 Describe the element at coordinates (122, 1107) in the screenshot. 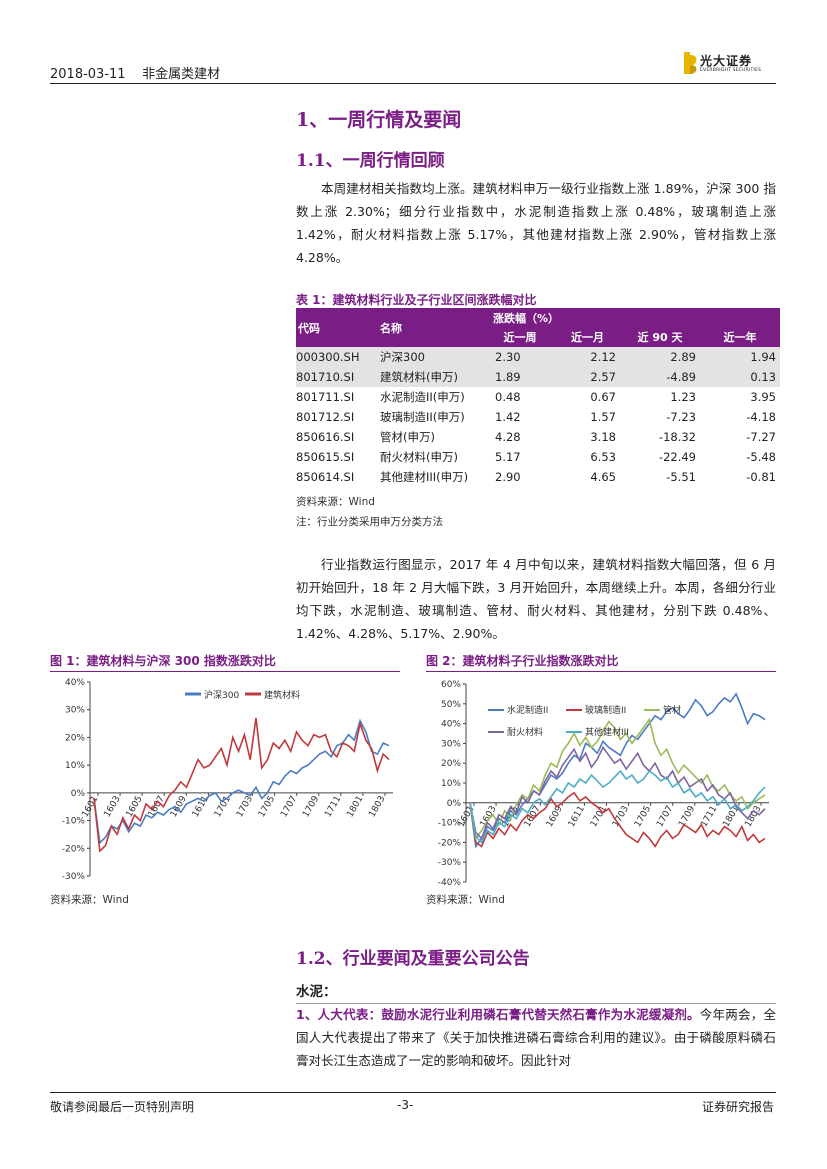

I see `footer-disclaimer: 敬请参阅最后一页特别声明` at that location.